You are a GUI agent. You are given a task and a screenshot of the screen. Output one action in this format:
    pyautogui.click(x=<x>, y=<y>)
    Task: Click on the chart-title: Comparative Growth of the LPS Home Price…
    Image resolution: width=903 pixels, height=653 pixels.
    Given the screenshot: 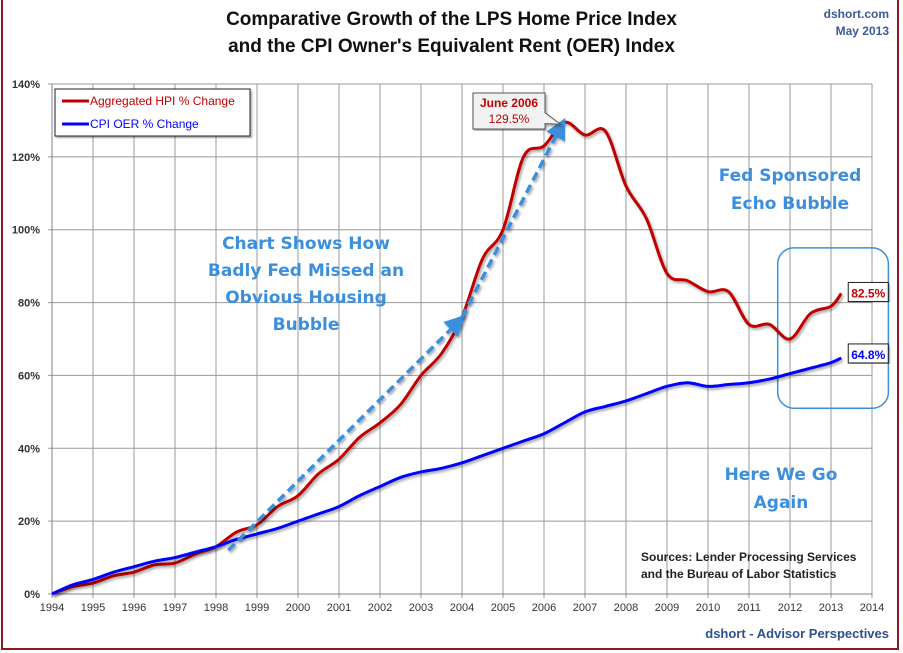 What is the action you would take?
    pyautogui.click(x=451, y=33)
    